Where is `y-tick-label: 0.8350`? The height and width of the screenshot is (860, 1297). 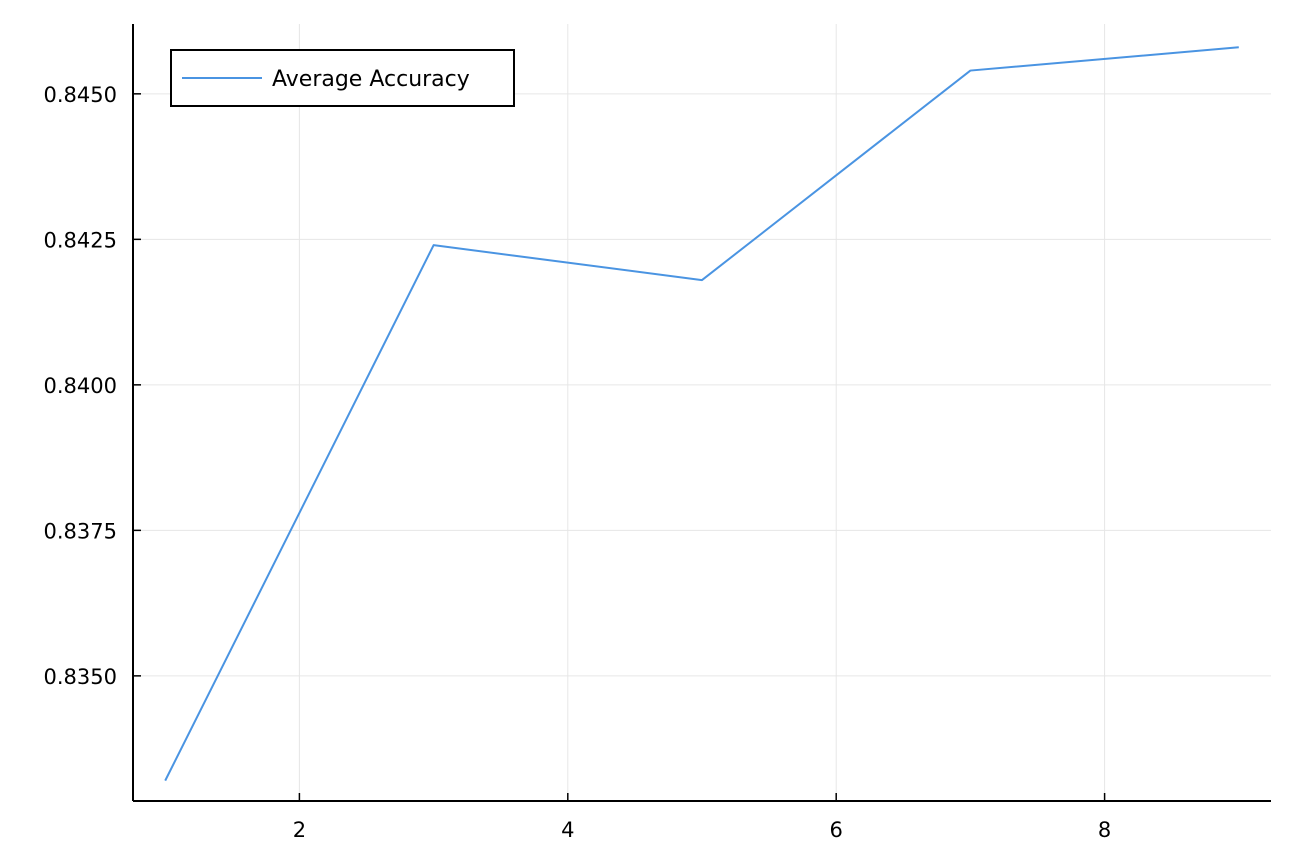 y-tick-label: 0.8350 is located at coordinates (80, 677).